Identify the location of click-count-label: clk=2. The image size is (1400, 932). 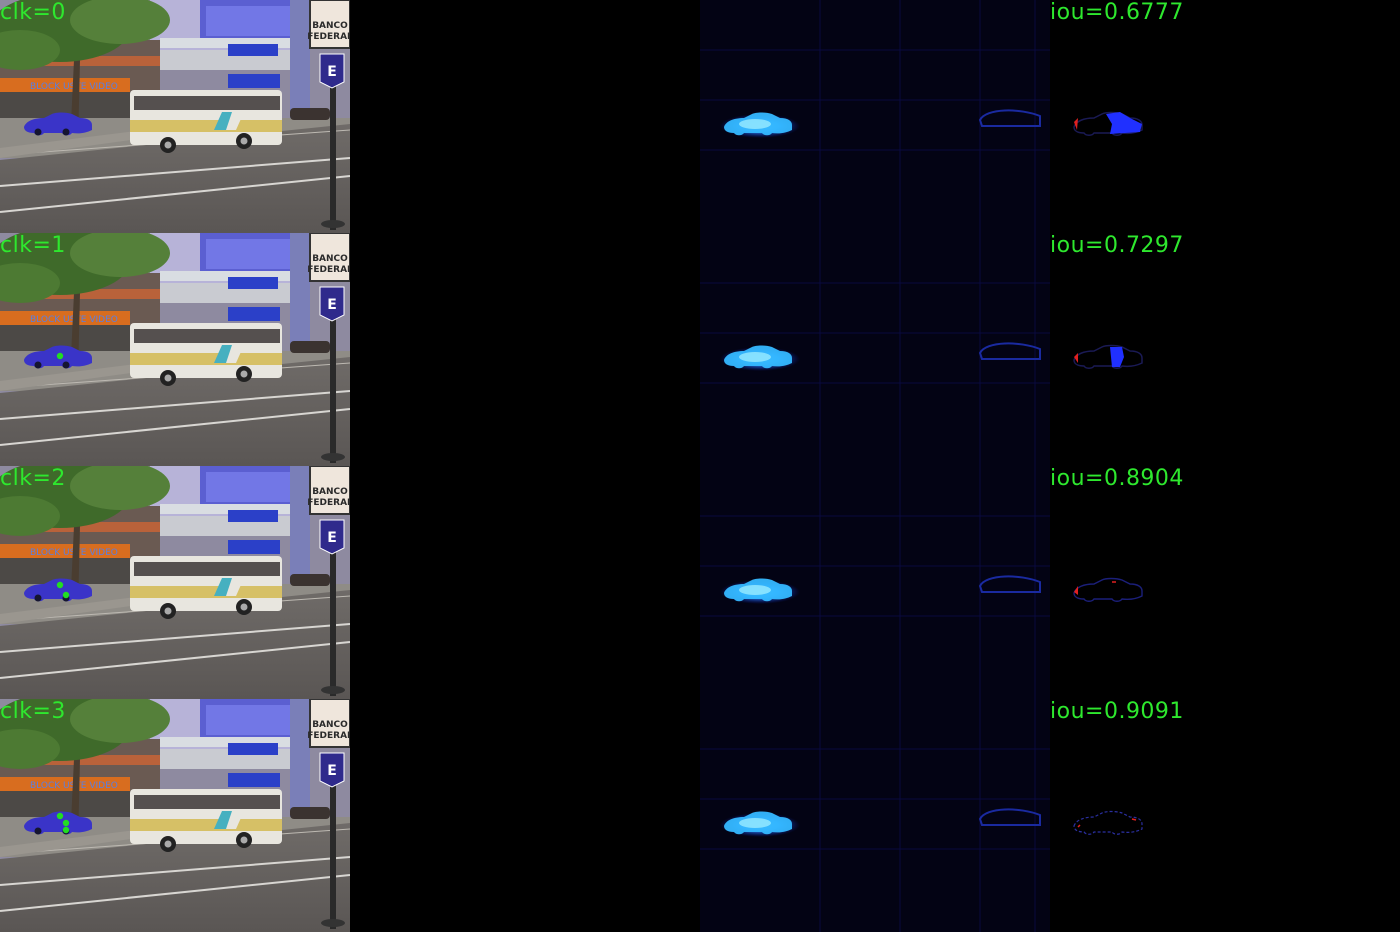
(33, 478).